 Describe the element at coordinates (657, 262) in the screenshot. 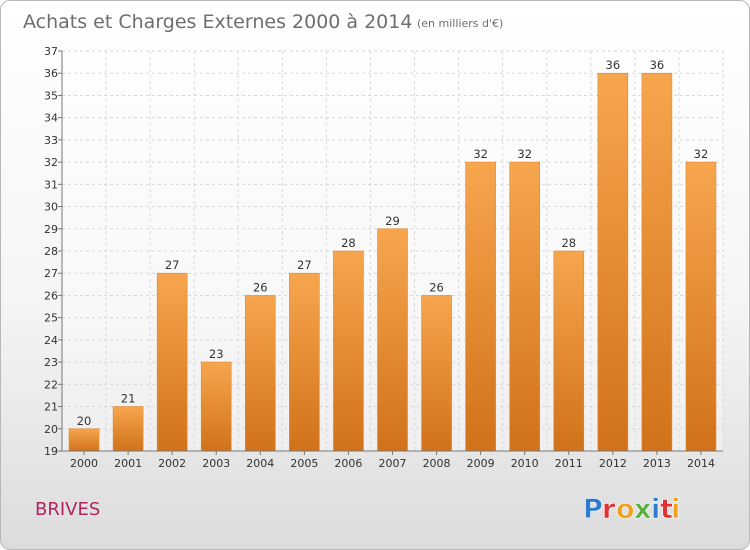

I see `bar-2013` at that location.